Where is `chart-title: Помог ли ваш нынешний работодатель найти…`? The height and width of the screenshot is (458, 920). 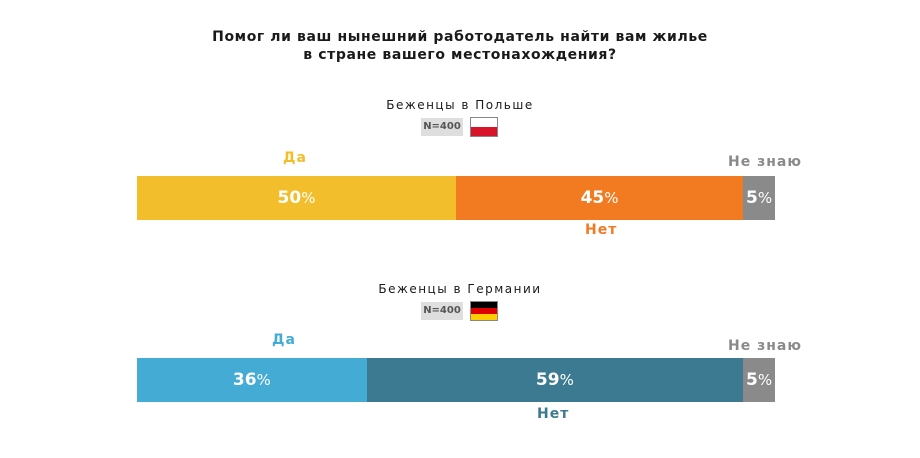
chart-title: Помог ли ваш нынешний работодатель найти… is located at coordinates (460, 46).